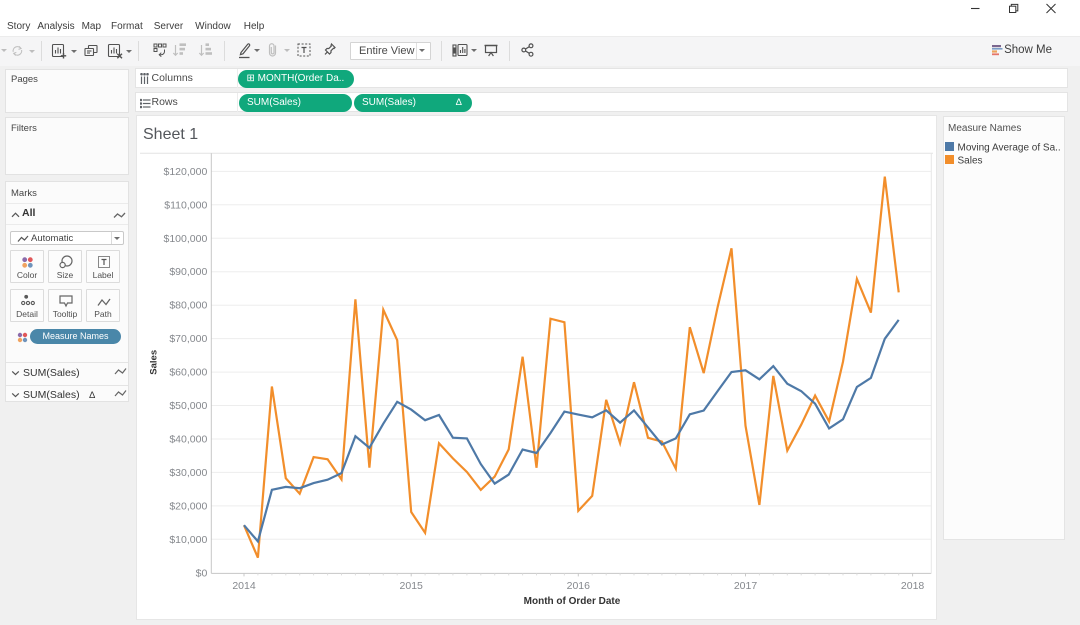 Image resolution: width=1080 pixels, height=625 pixels. What do you see at coordinates (579, 586) in the screenshot?
I see `svg-text: 2016` at bounding box center [579, 586].